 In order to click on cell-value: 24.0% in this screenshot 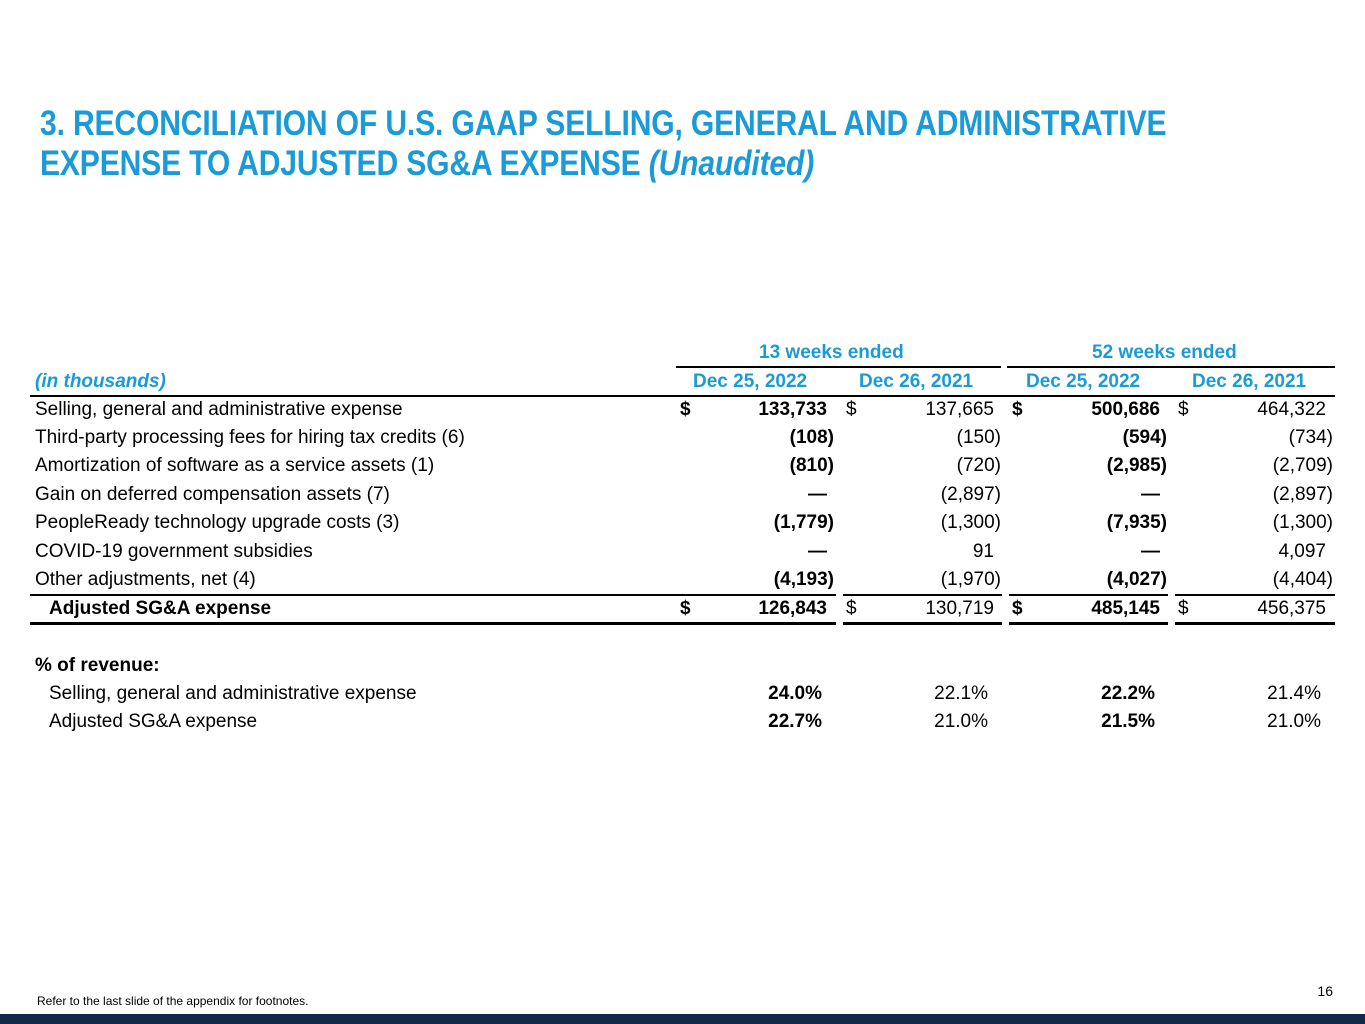, I will do `click(795, 693)`.